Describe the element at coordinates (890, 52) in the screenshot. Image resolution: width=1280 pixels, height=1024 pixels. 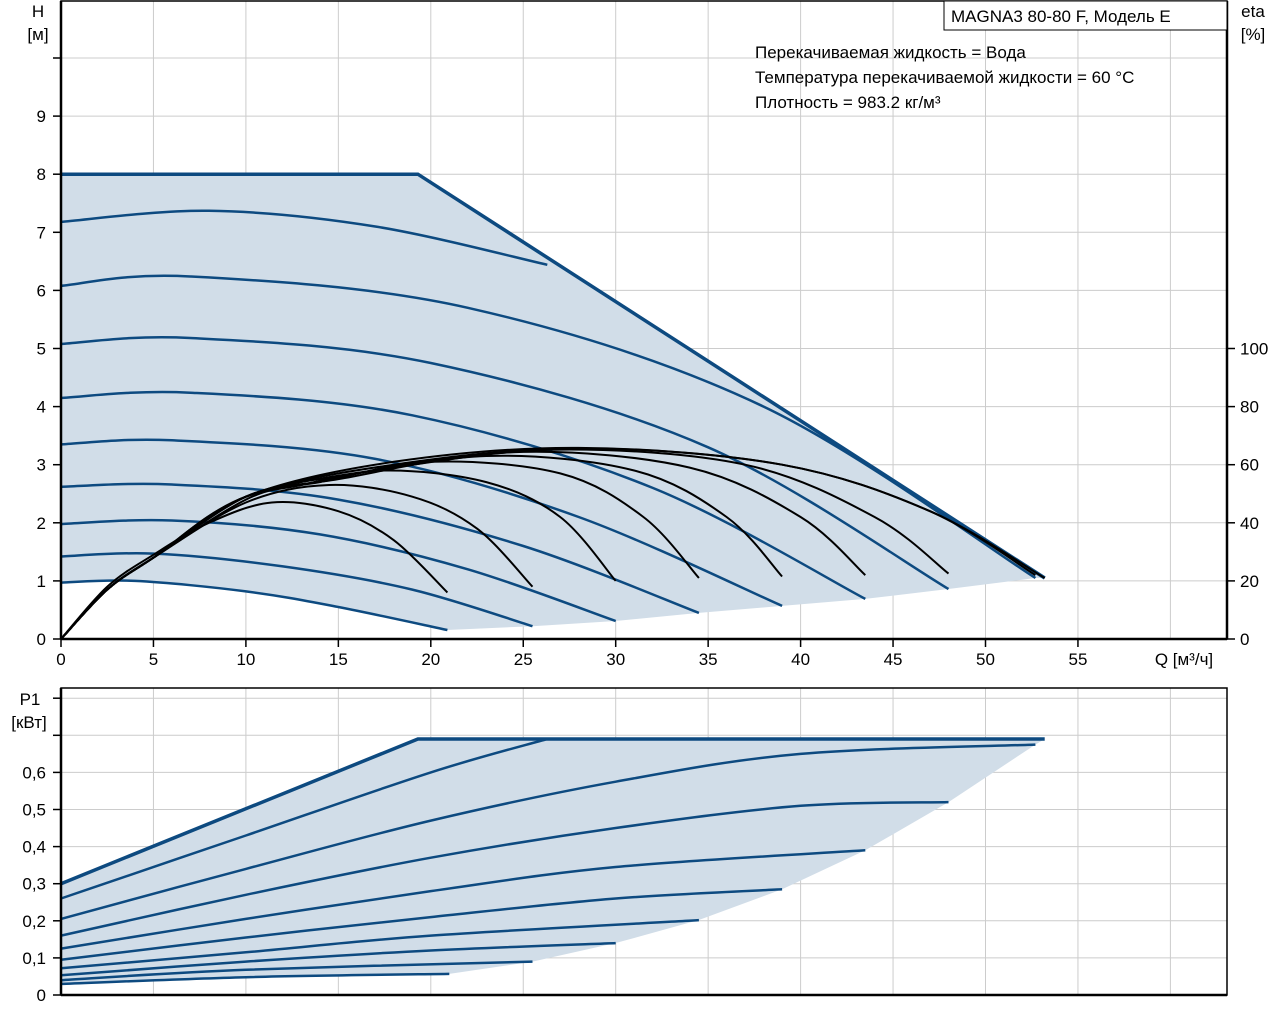
I see `info-fluid: Перекачиваемая жидкость = Вода` at that location.